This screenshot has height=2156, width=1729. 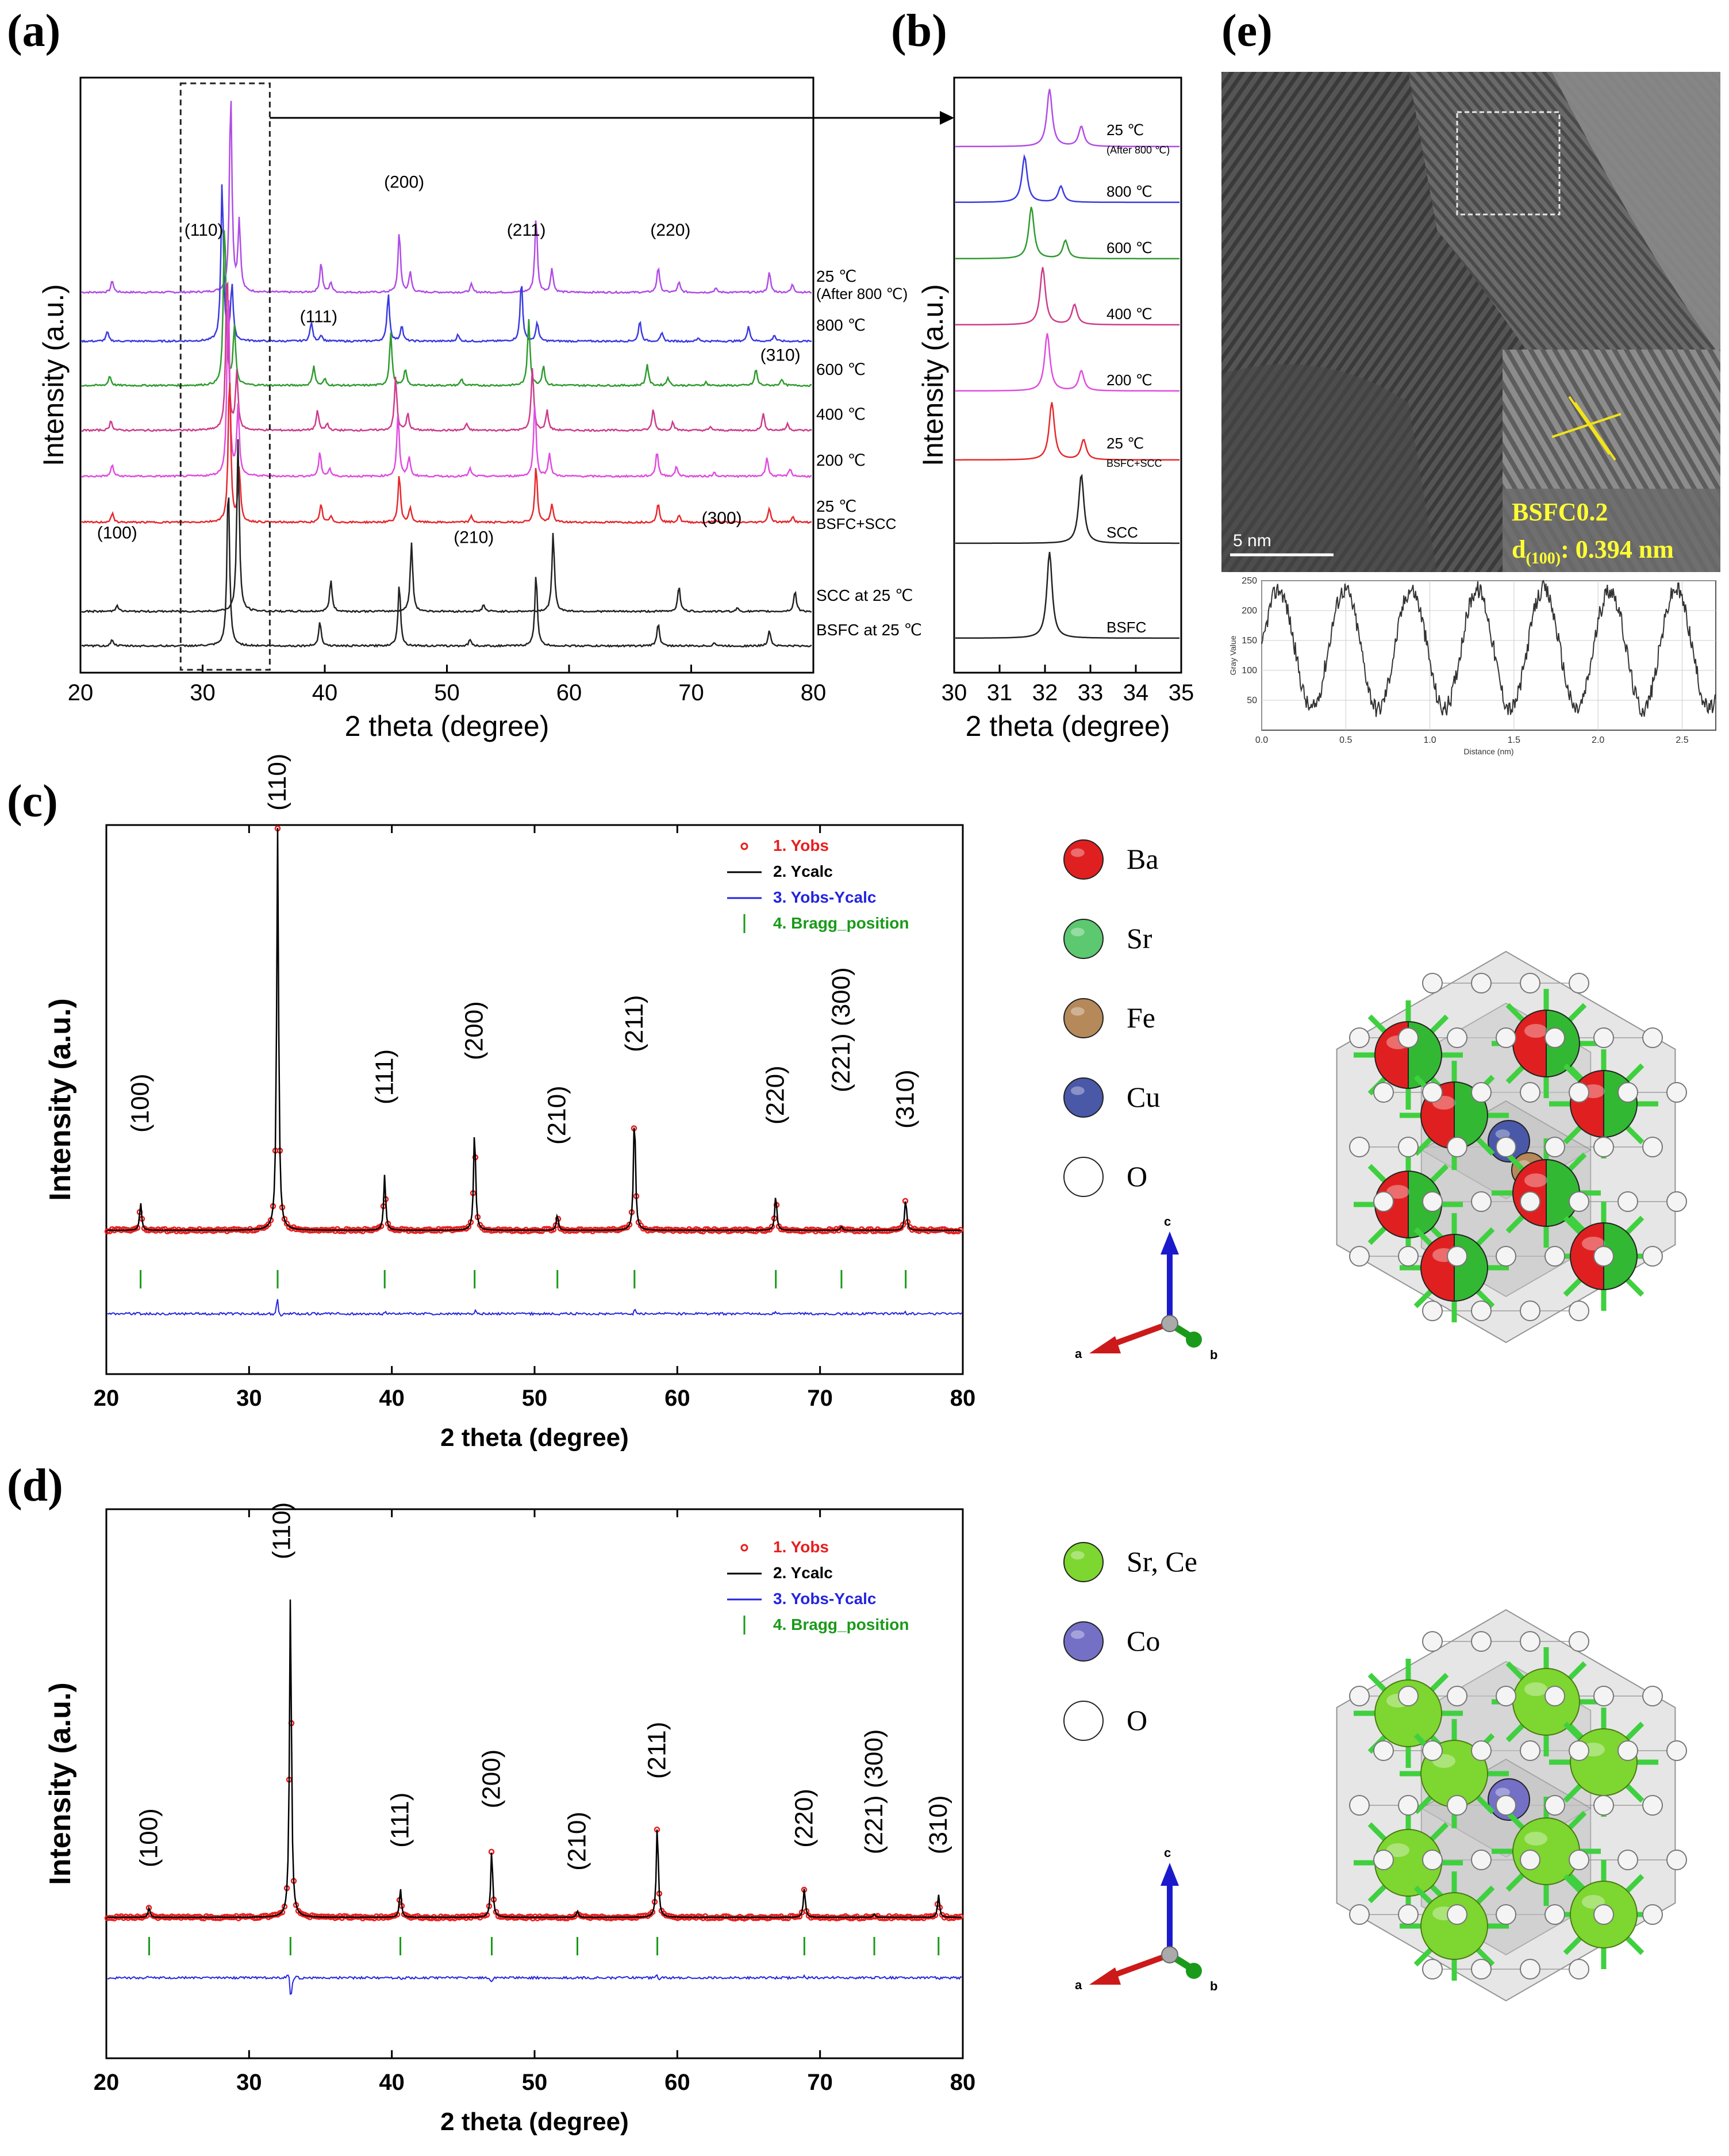 I want to click on x-tick-label: 35, so click(x=1182, y=692).